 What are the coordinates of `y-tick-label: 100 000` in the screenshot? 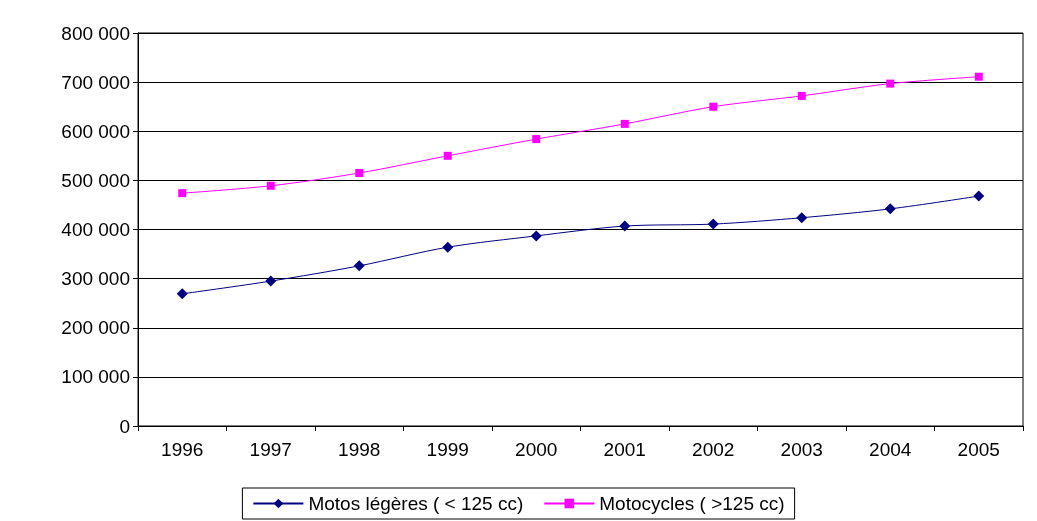 It's located at (95, 377).